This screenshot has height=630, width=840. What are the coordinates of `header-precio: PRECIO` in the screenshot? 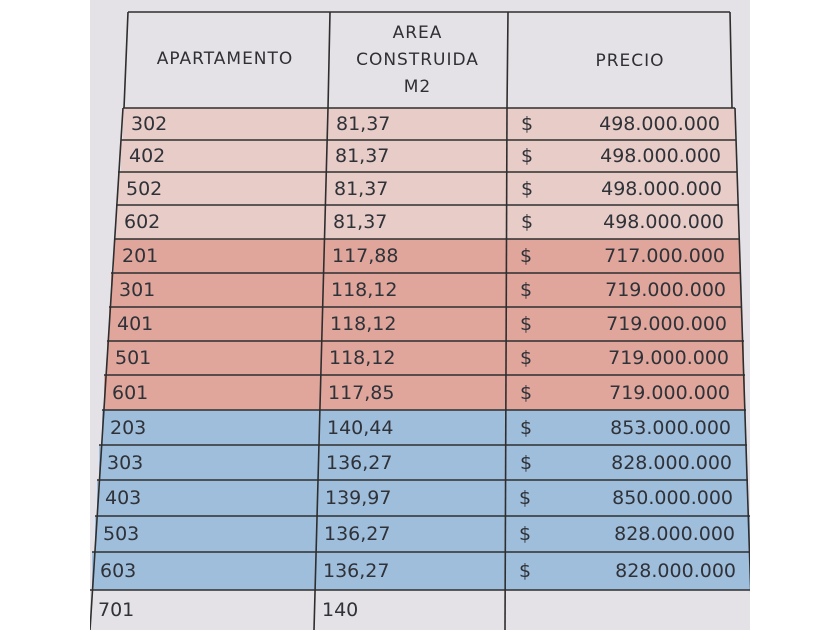 It's located at (630, 61).